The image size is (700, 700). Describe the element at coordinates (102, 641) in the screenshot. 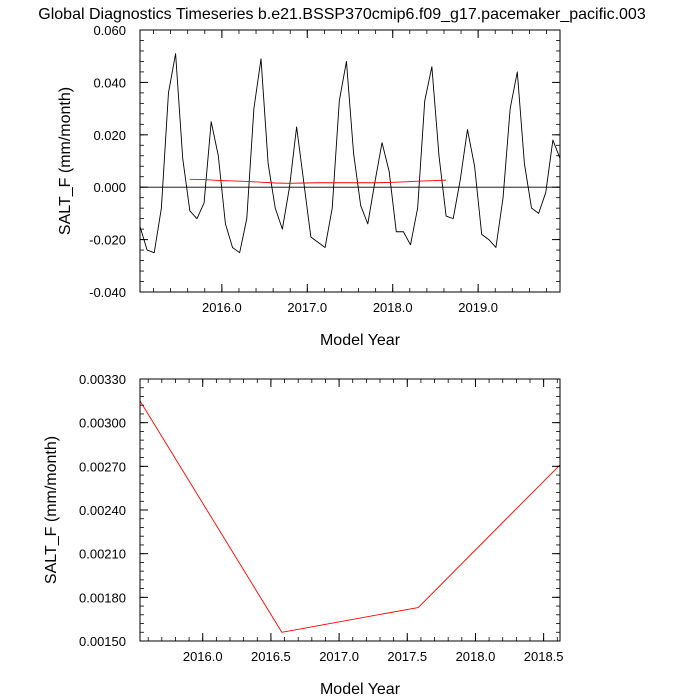

I see `y-tick-label: 0.00150` at that location.